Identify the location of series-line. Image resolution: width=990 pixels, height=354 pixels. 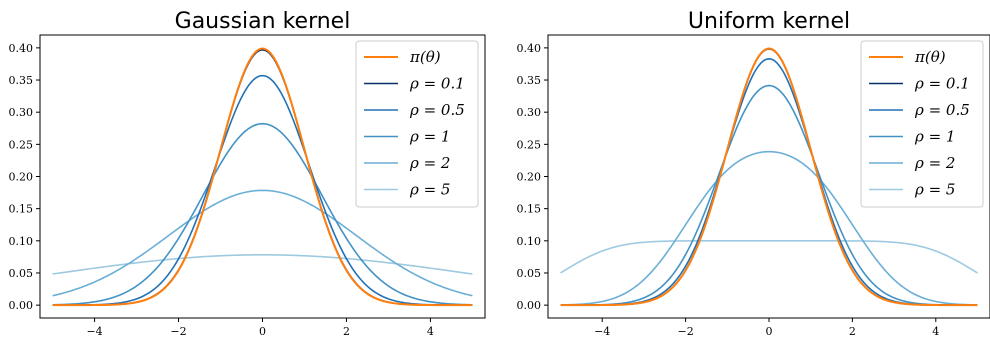
(769, 257).